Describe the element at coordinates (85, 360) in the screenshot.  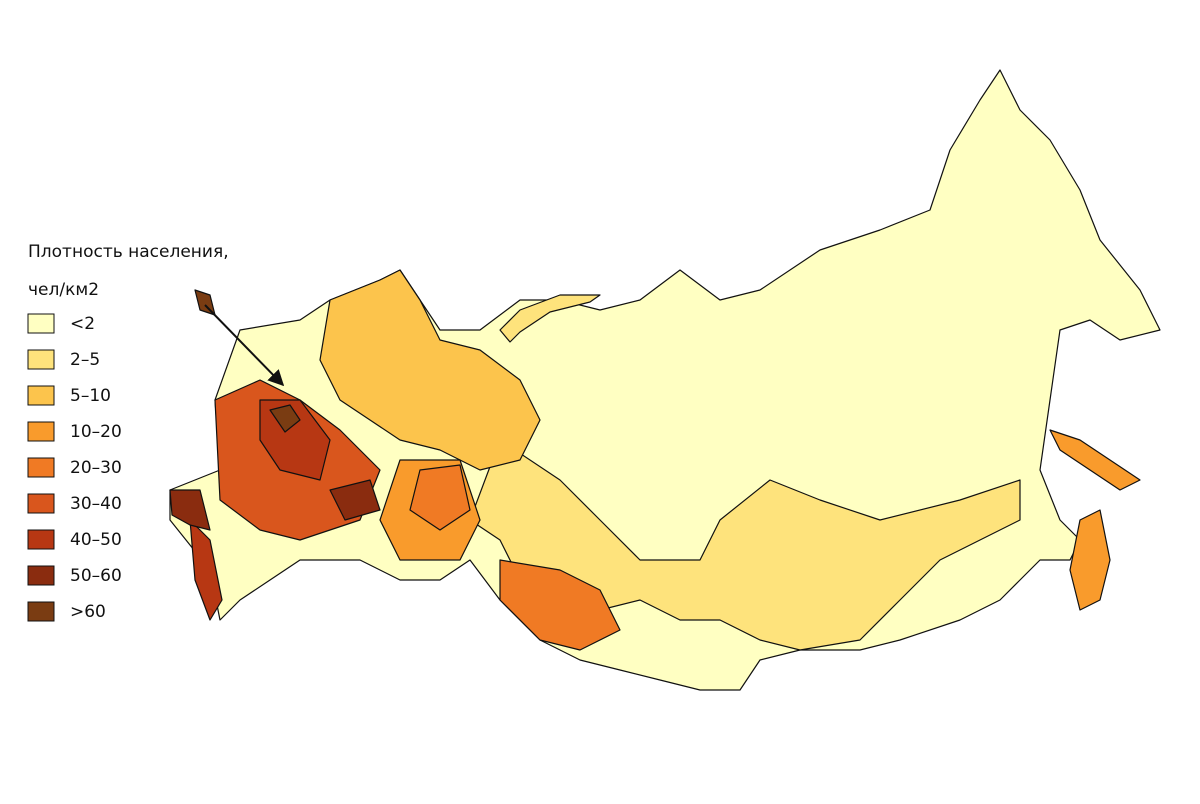
I see `legend-label: 2–5` at that location.